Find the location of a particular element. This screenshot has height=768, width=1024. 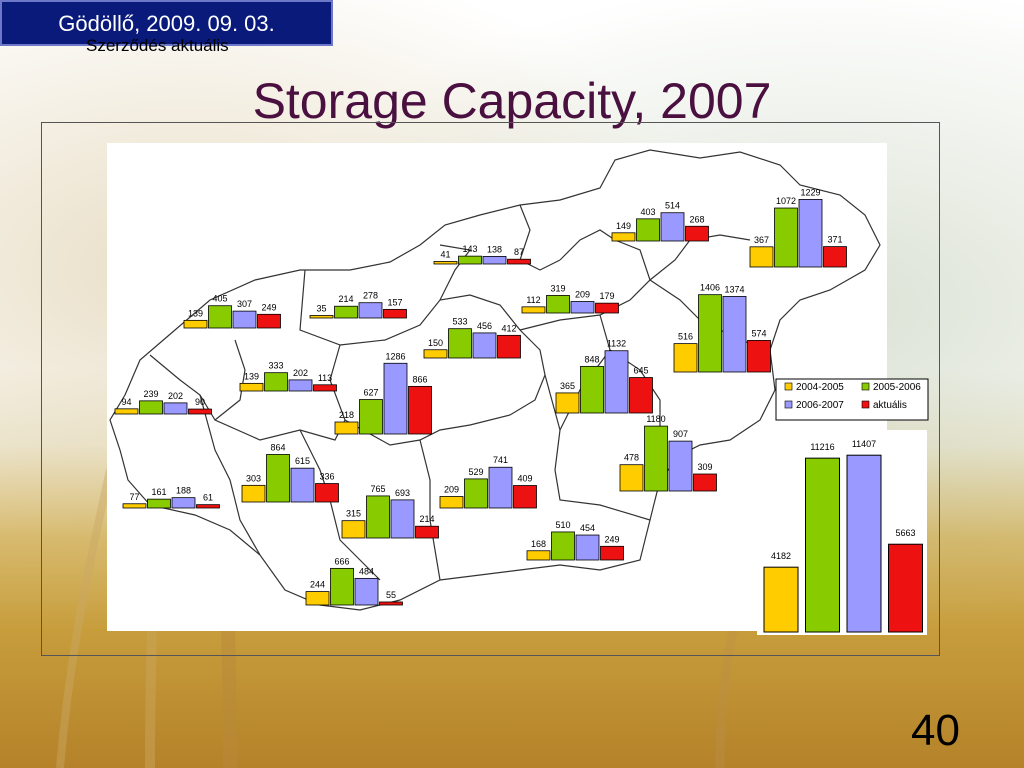

region-bar-group: 41 143 138 87 is located at coordinates (482, 254).